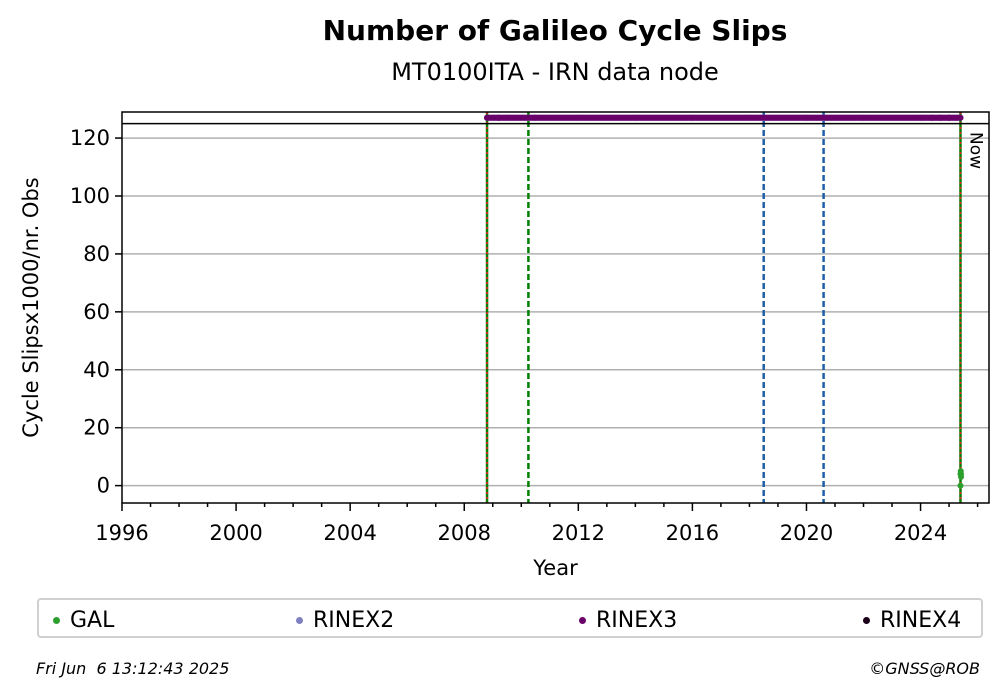 This screenshot has height=699, width=1008. I want to click on legend-item-rinex3: RINEX3, so click(628, 620).